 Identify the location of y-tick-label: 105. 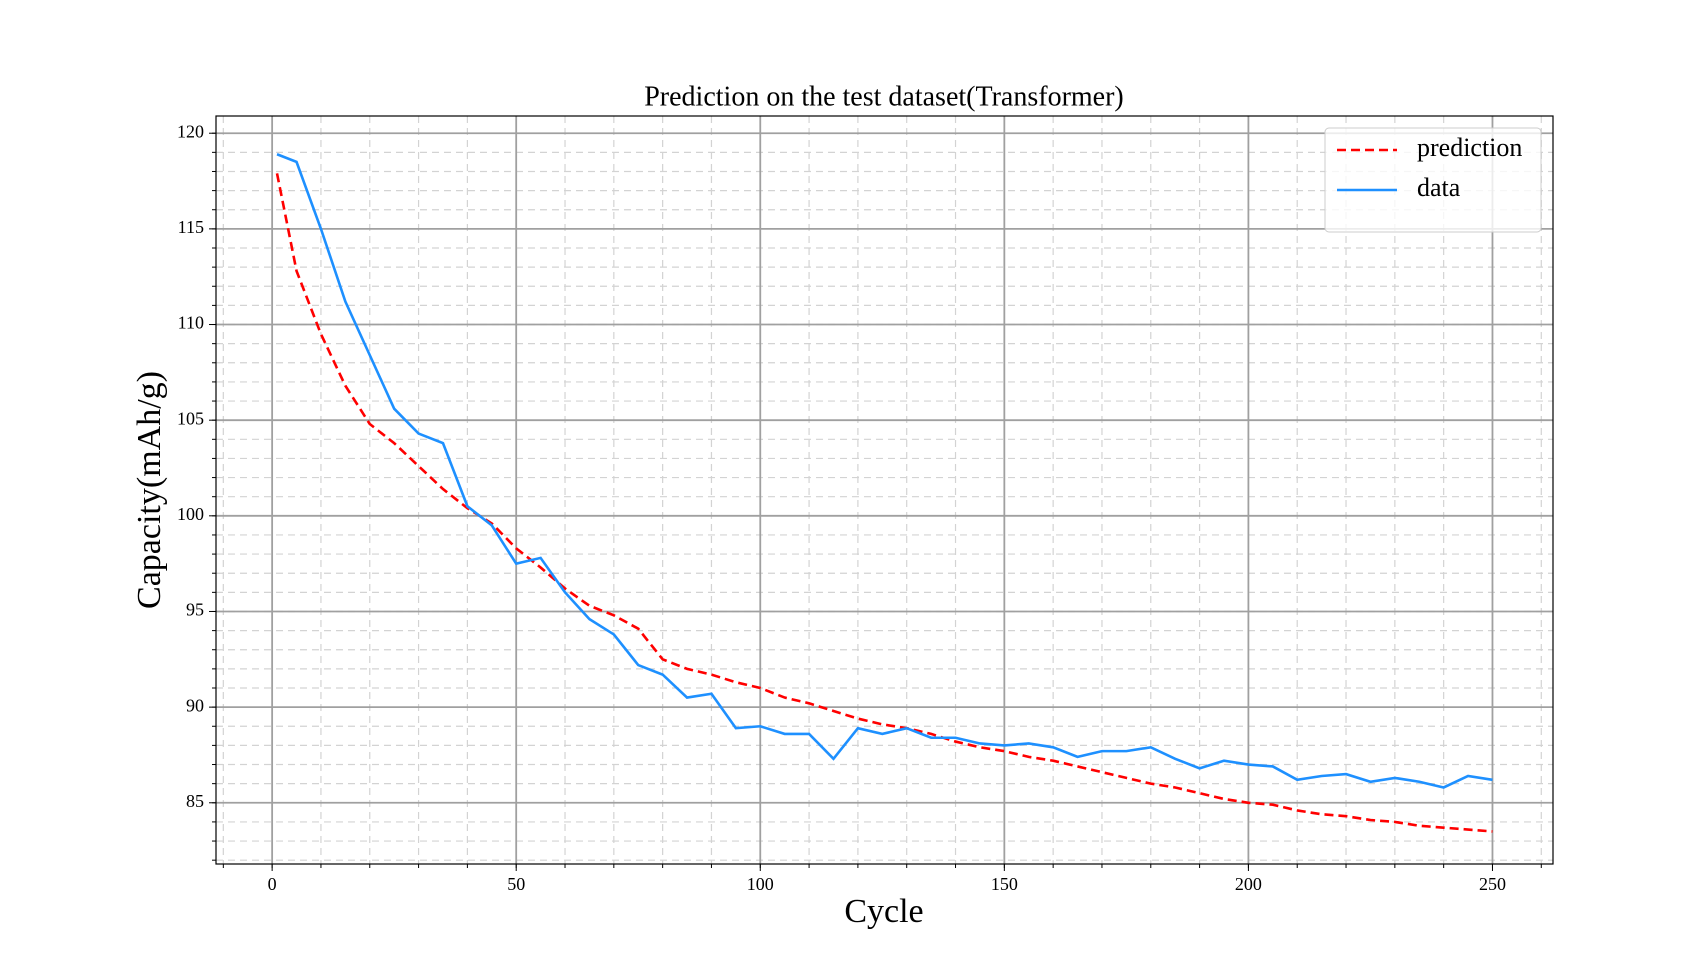
(190, 418).